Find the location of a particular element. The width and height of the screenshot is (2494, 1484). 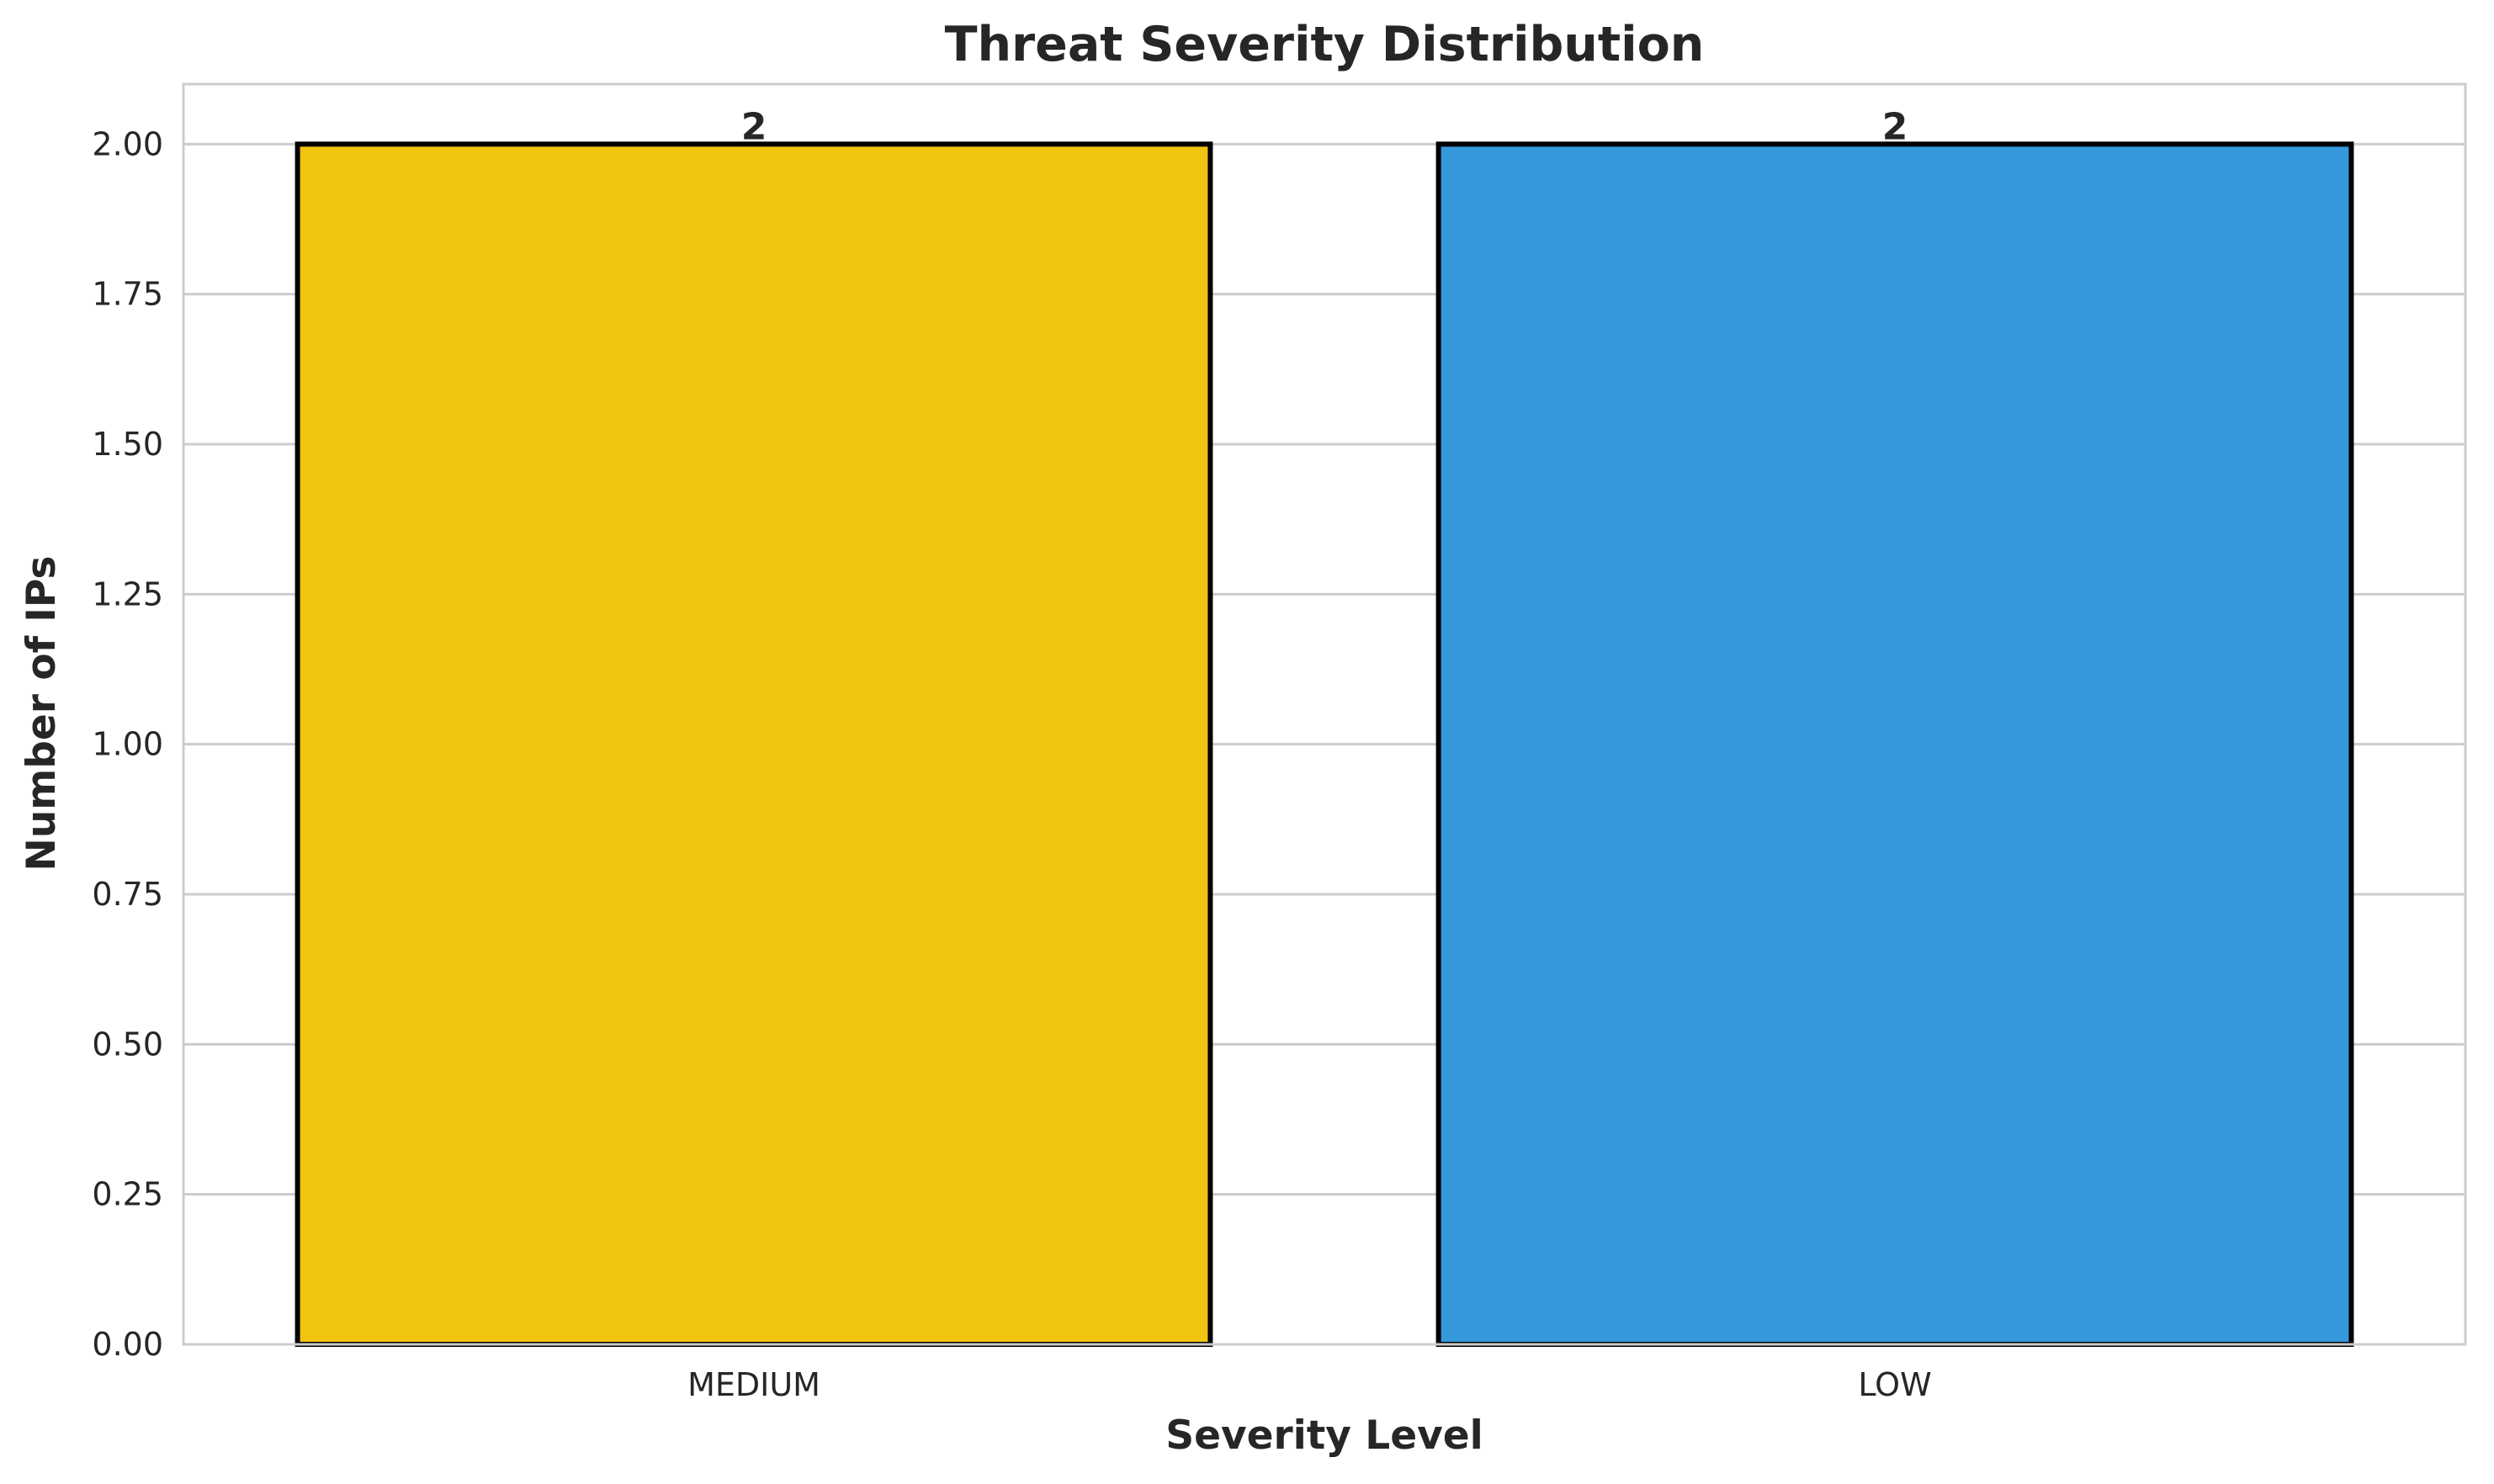

y-axis-label: Number of IPs is located at coordinates (42, 713).